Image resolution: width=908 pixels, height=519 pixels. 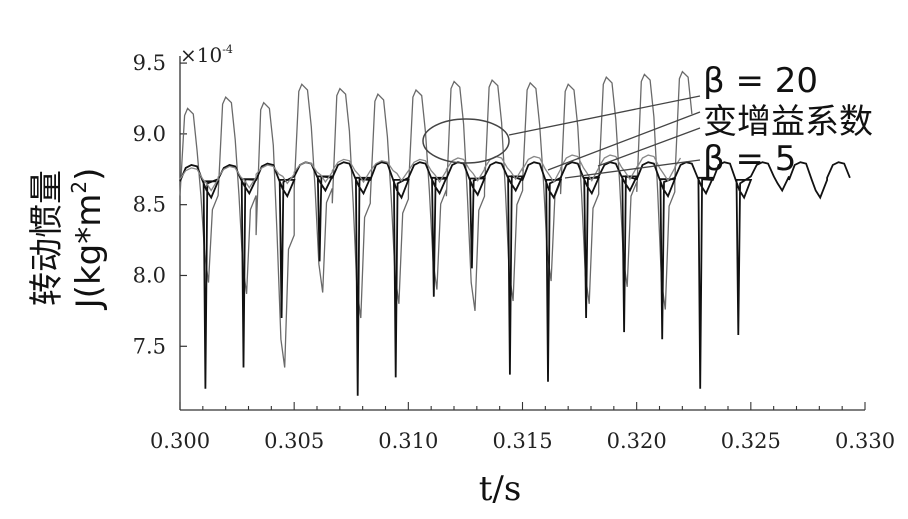 What do you see at coordinates (637, 441) in the screenshot?
I see `x-tick-label: 0.320` at bounding box center [637, 441].